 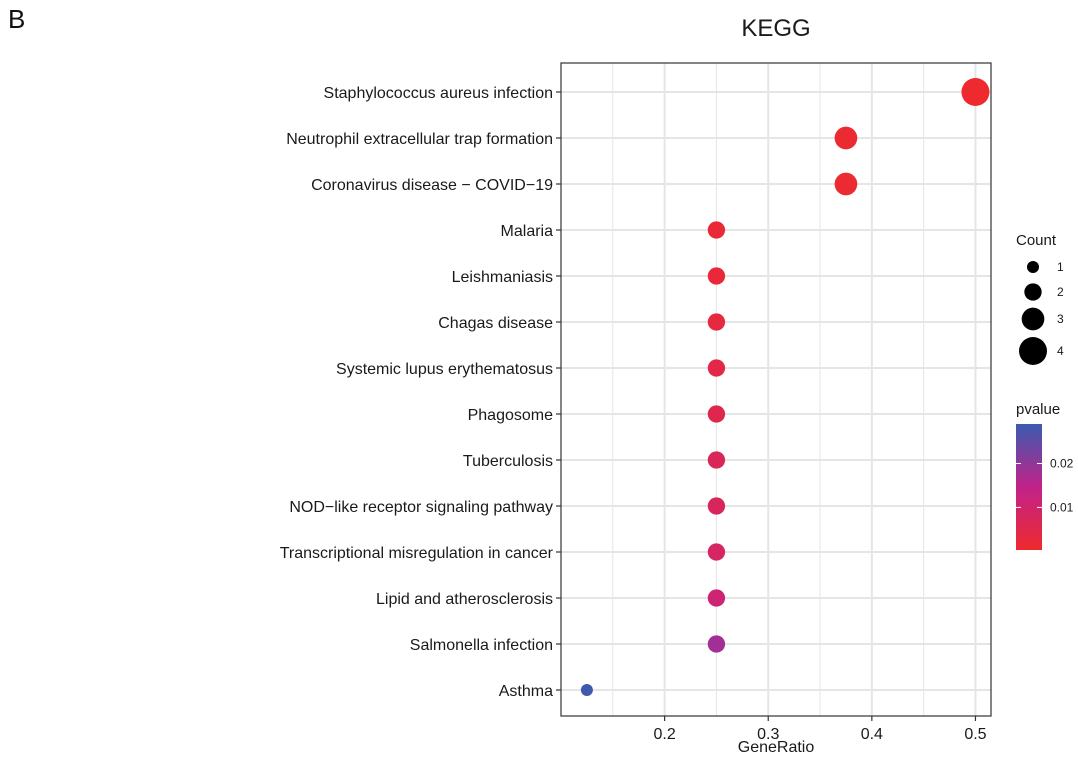 I want to click on y-tick-label: Asthma, so click(x=526, y=691).